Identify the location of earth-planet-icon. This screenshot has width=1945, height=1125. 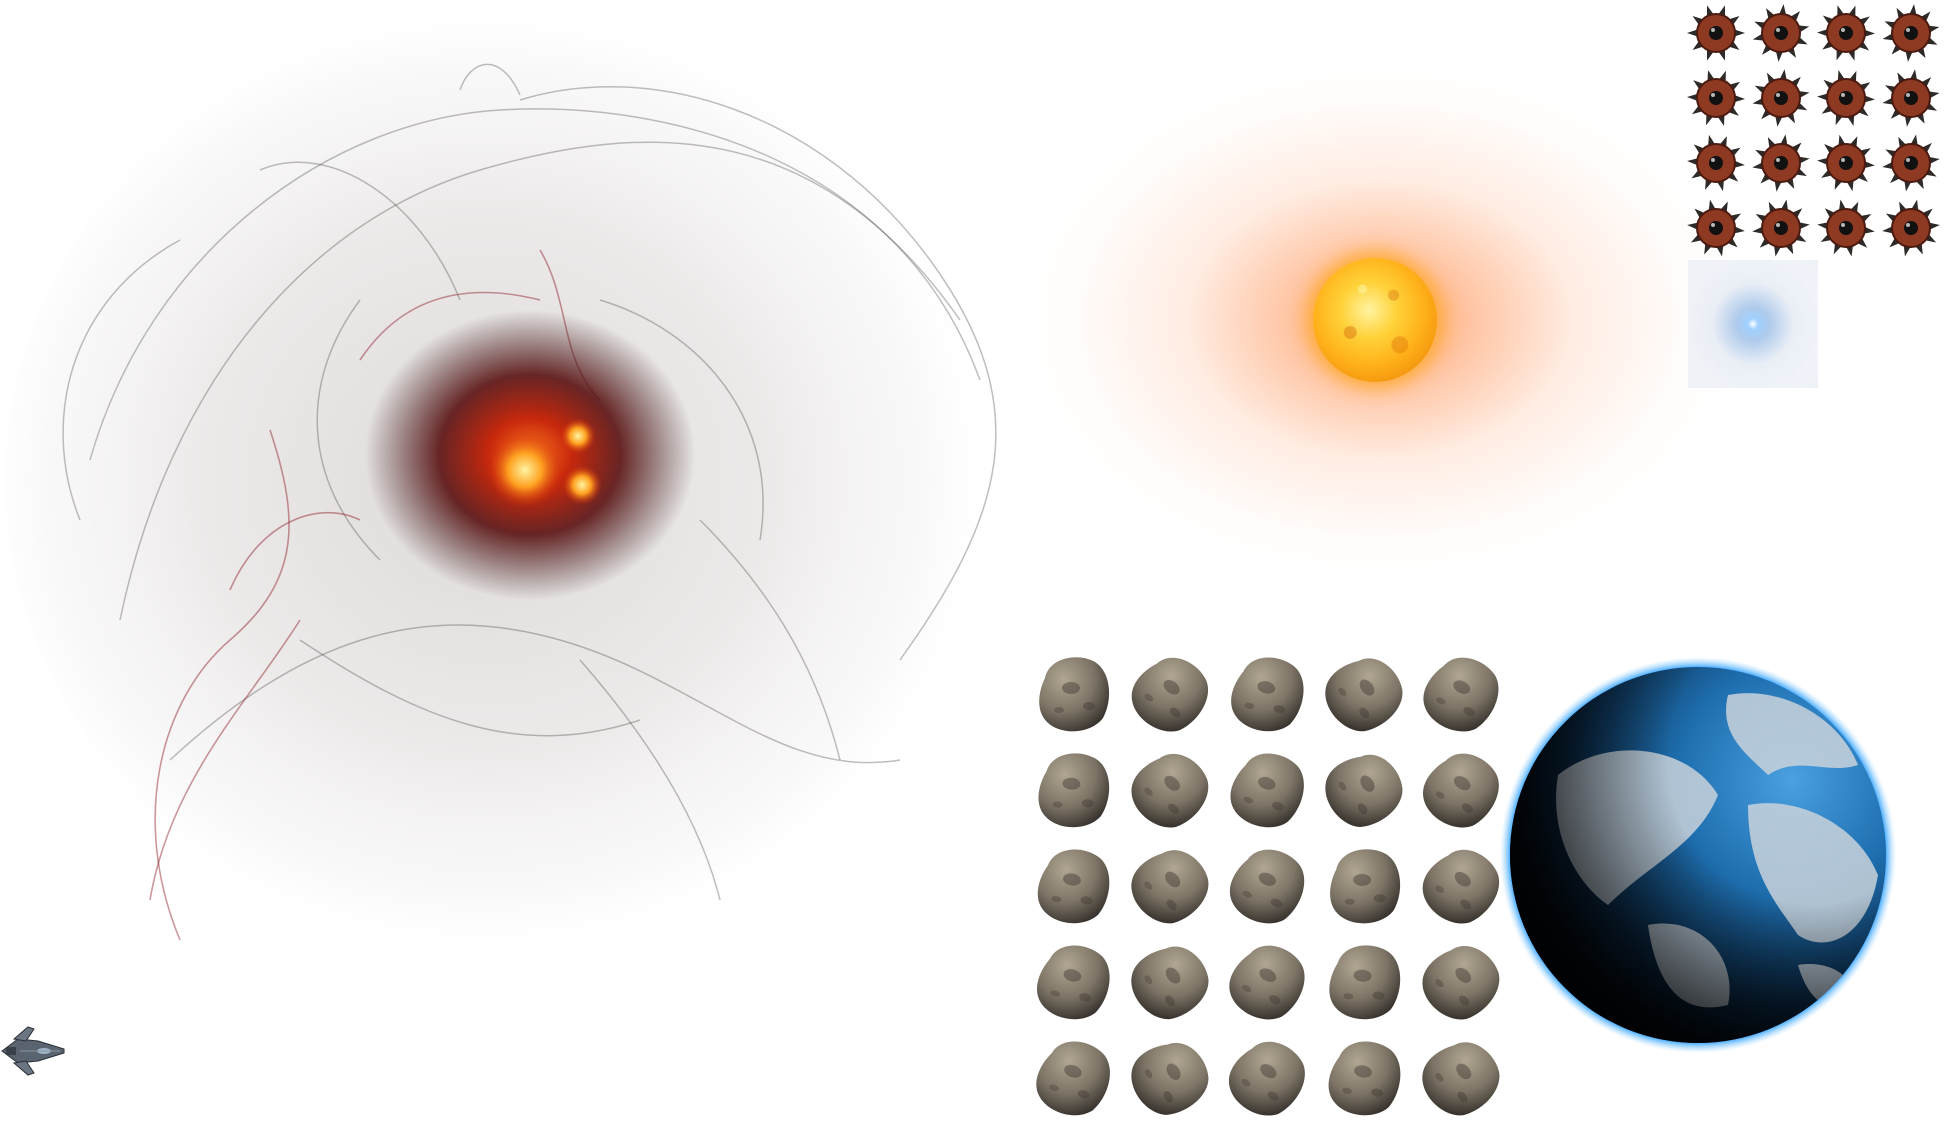
(1698, 855).